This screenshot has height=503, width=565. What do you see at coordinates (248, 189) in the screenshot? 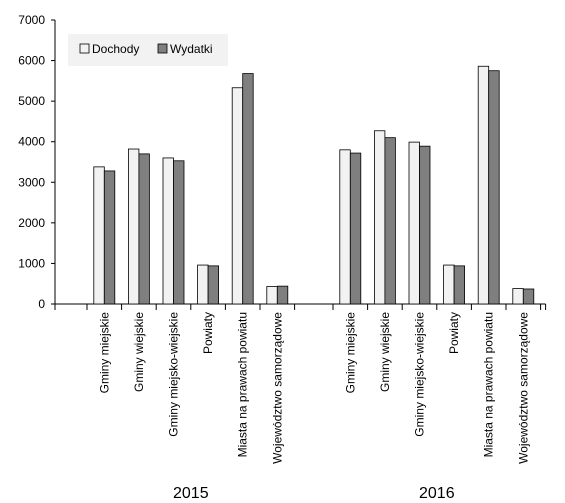
I see `bar-wydatki-2015-miasta-na-prawach-powiatu` at bounding box center [248, 189].